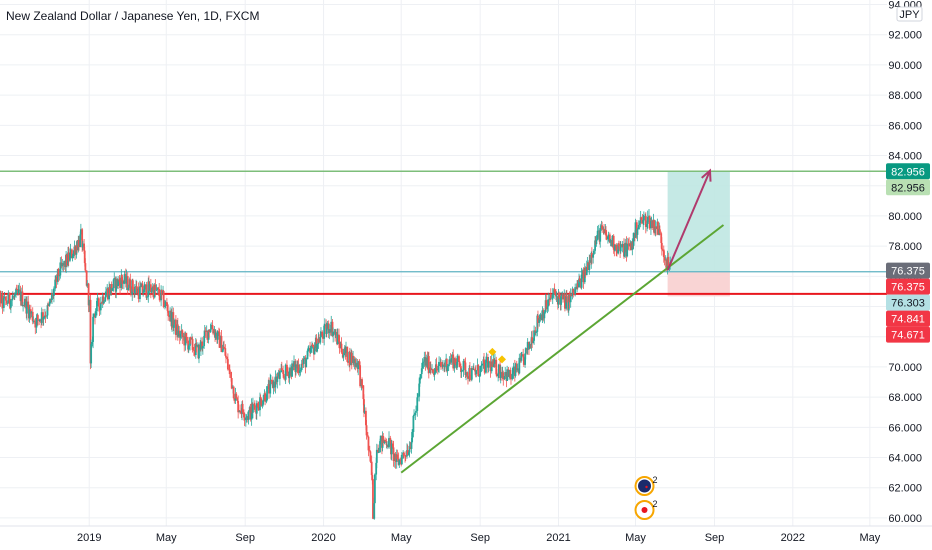 This screenshot has width=932, height=550. Describe the element at coordinates (646, 485) in the screenshot. I see `nz-flag-icon: 2` at that location.